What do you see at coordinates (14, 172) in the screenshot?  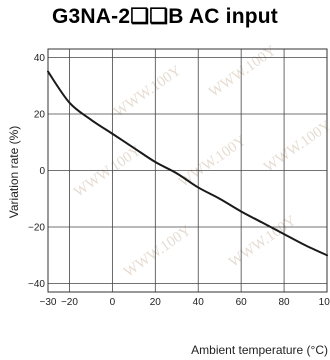 I see `y-axis-label: Variation rate (%)` at bounding box center [14, 172].